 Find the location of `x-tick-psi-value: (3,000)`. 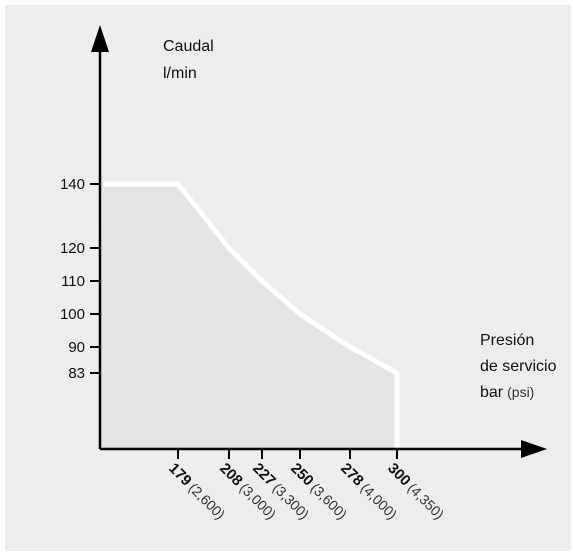

x-tick-psi-value: (3,000) is located at coordinates (258, 501).